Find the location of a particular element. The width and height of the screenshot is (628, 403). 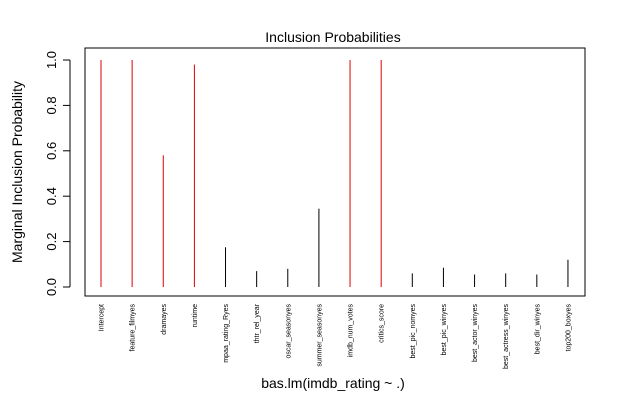

y-tick-label: 0.4 is located at coordinates (51, 196).